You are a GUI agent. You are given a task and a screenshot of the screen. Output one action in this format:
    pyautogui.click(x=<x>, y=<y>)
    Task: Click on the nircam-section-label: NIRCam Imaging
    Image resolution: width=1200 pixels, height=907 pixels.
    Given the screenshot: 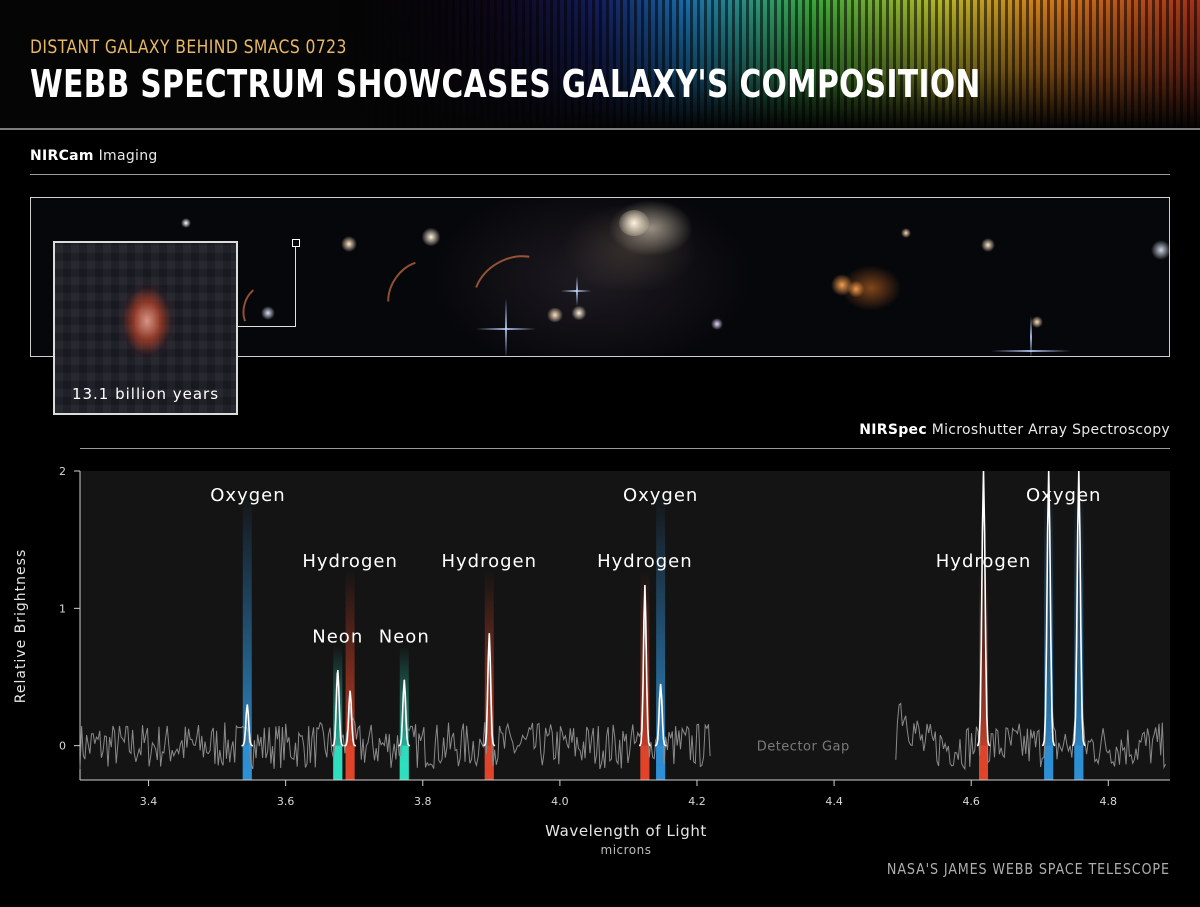 What is the action you would take?
    pyautogui.click(x=94, y=156)
    